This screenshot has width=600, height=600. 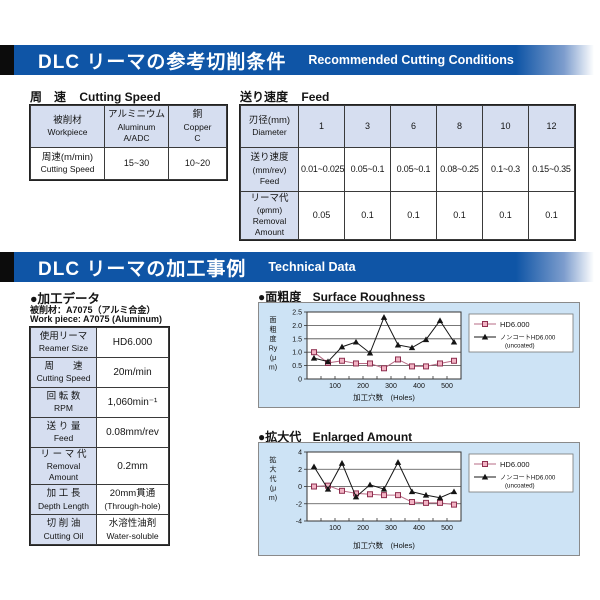 What do you see at coordinates (197, 126) in the screenshot?
I see `cutting-speed-header-copper: 銅 Copper C` at bounding box center [197, 126].